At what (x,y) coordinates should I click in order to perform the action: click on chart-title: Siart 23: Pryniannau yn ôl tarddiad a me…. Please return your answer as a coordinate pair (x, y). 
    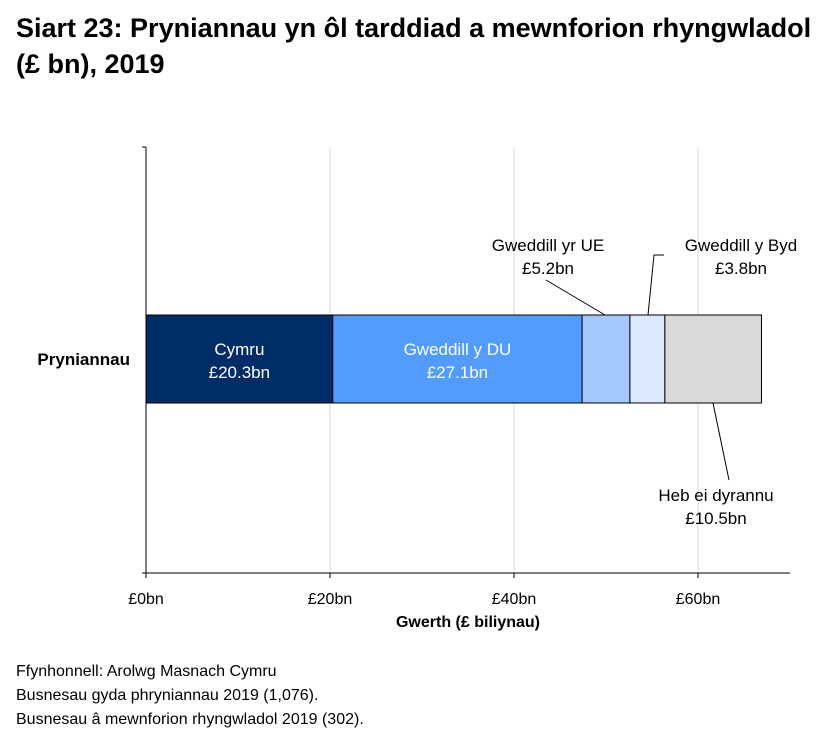
    Looking at the image, I should click on (414, 46).